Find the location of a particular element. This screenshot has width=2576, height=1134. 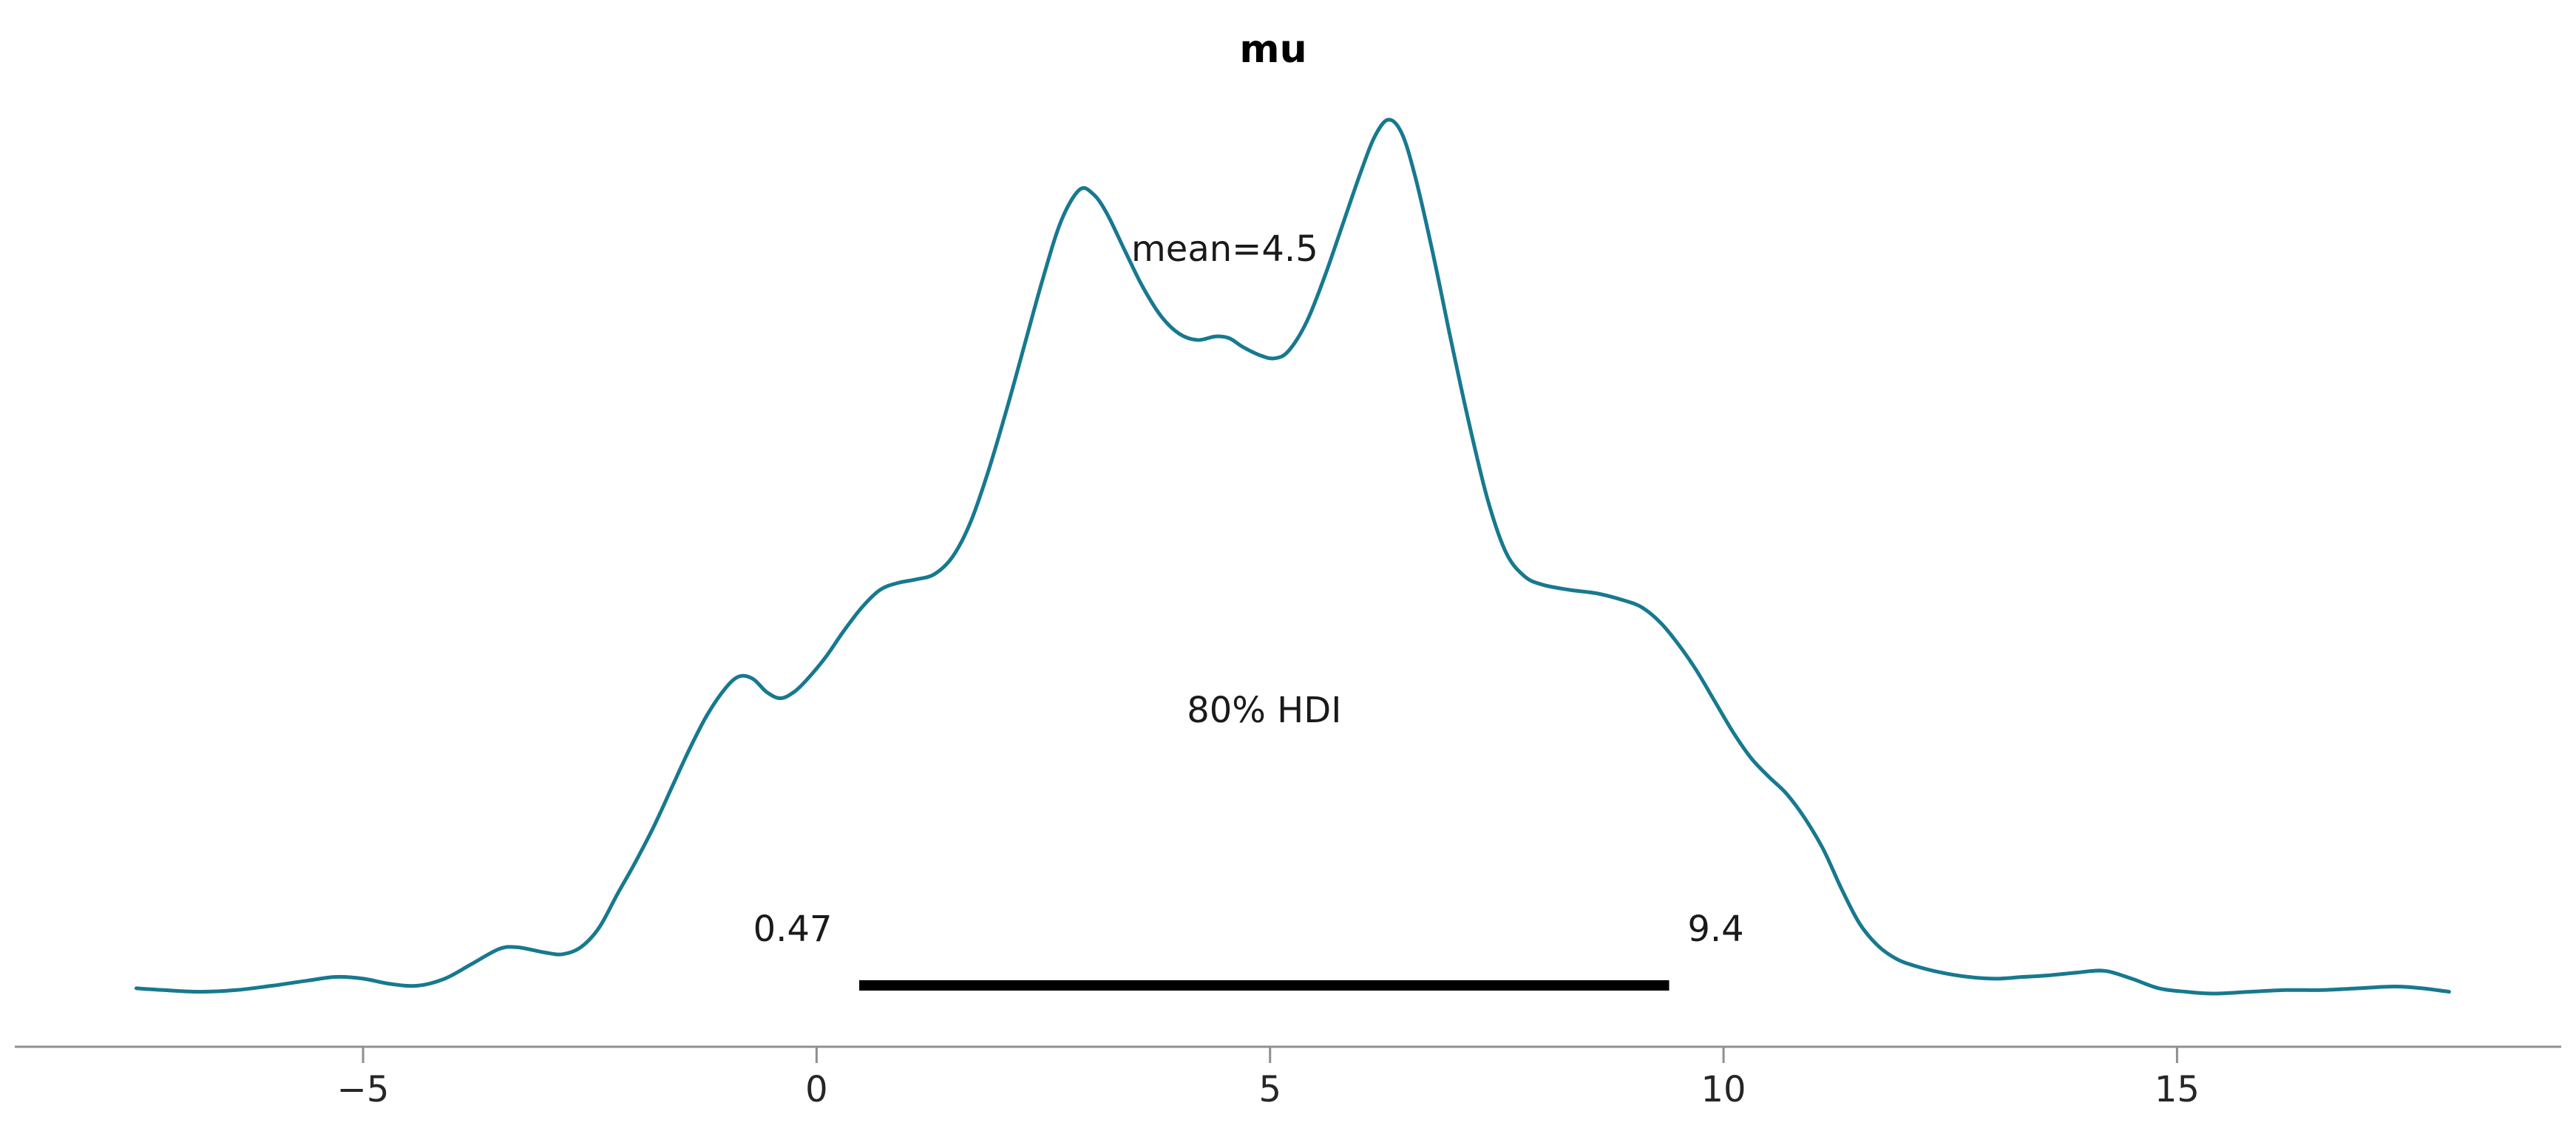

x-tick-label: 5 is located at coordinates (1269, 1089).